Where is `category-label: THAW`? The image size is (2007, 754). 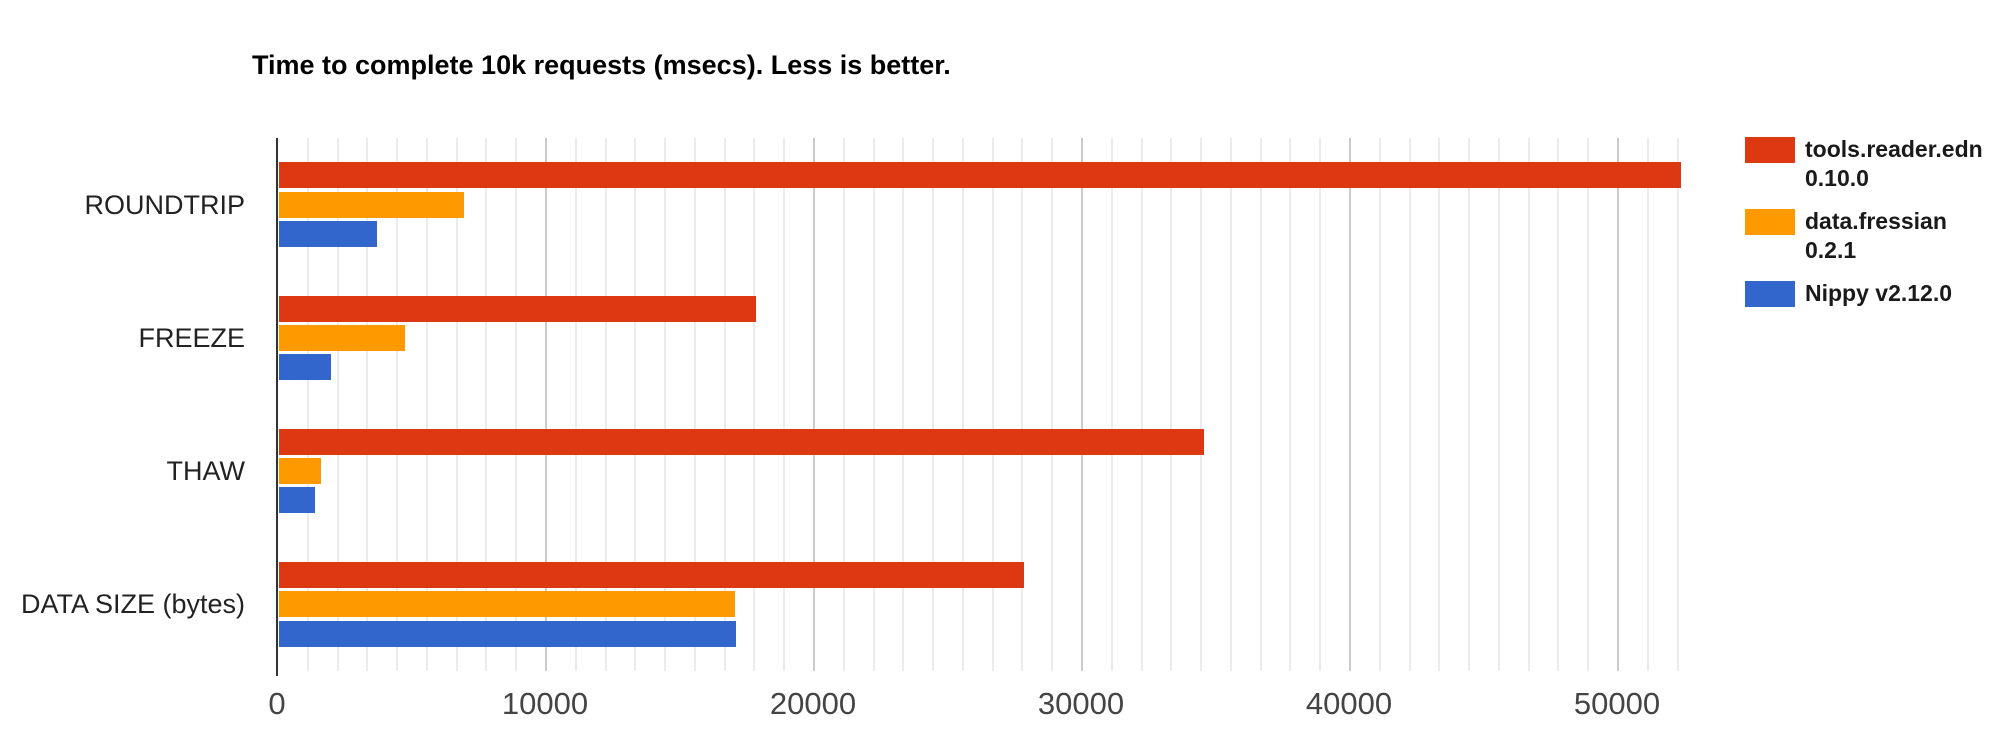 category-label: THAW is located at coordinates (205, 471).